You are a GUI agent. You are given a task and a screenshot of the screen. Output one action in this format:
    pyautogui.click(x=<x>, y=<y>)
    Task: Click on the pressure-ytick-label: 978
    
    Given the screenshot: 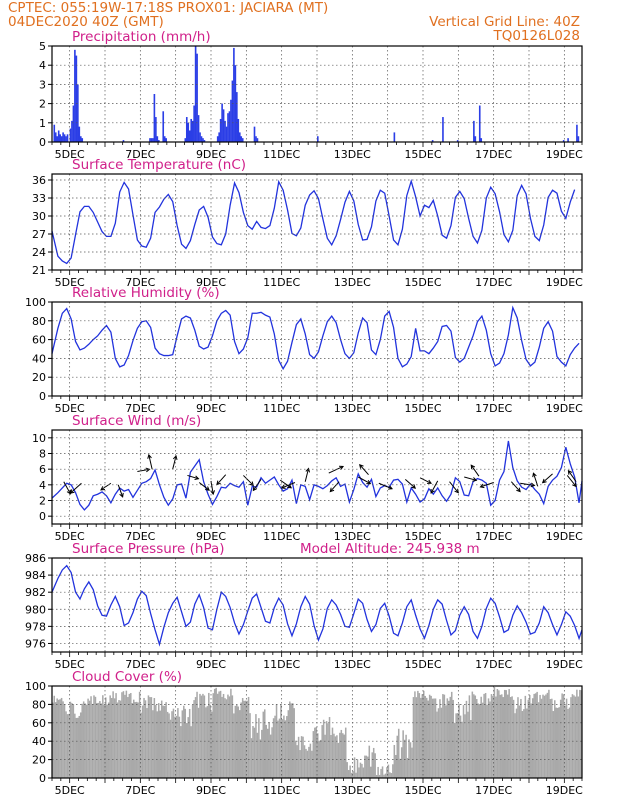 What is the action you would take?
    pyautogui.click(x=35, y=626)
    